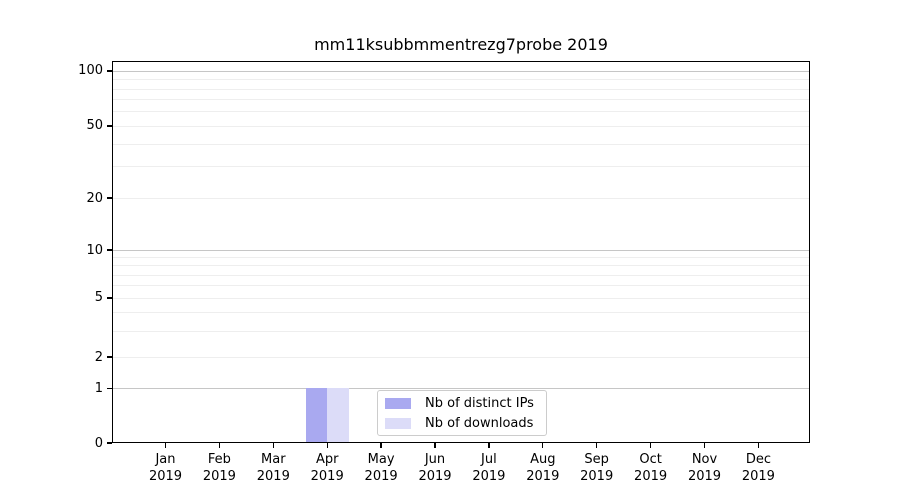 The width and height of the screenshot is (900, 500). What do you see at coordinates (398, 423) in the screenshot?
I see `legend-swatch-downloads` at bounding box center [398, 423].